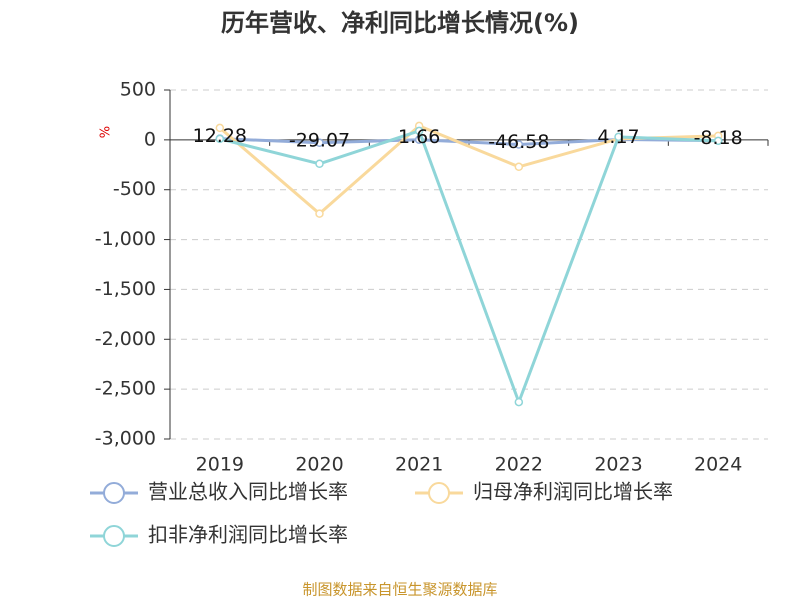 The height and width of the screenshot is (600, 800). Describe the element at coordinates (150, 139) in the screenshot. I see `y-tick-label: 0` at that location.